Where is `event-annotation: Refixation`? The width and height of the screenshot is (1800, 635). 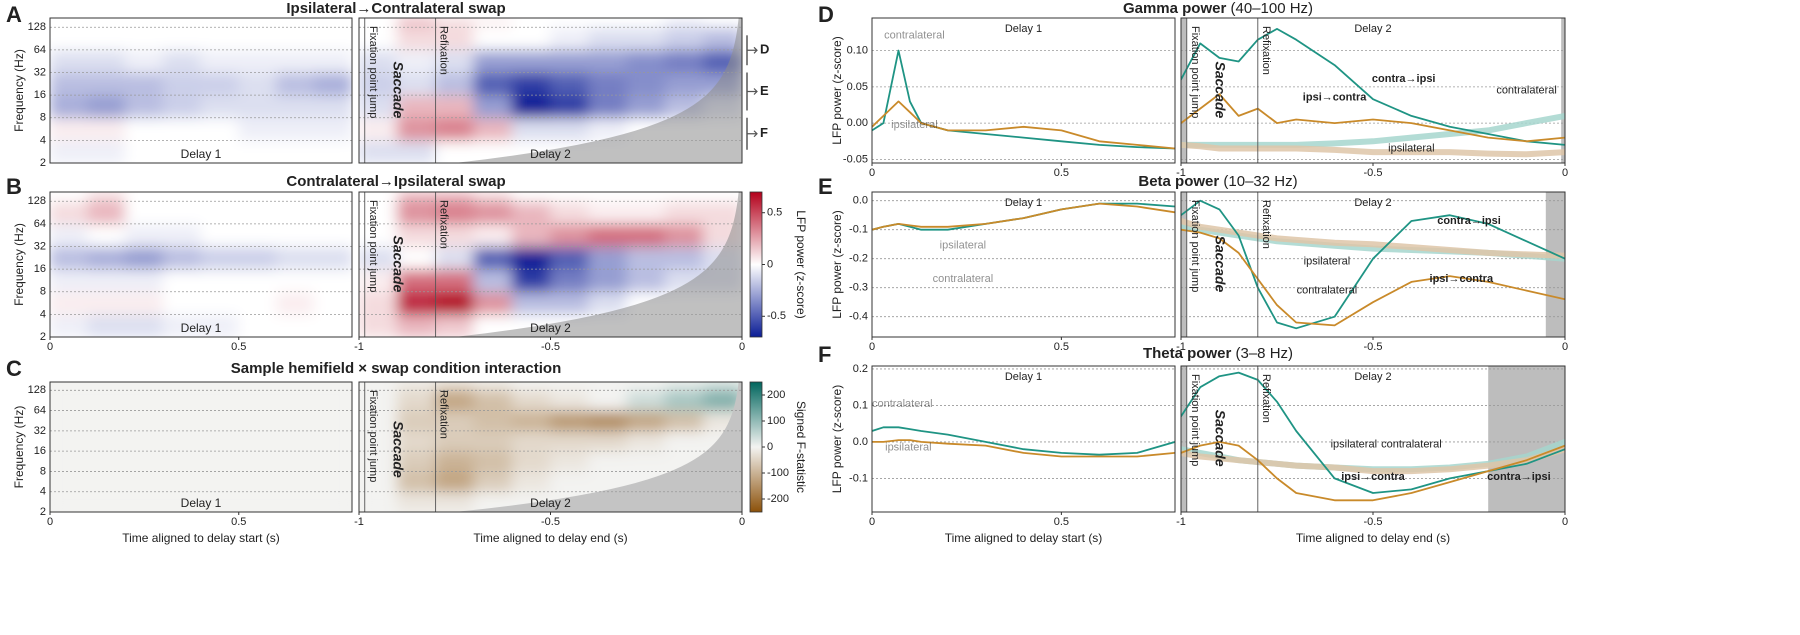 event-annotation: Refixation is located at coordinates (444, 414).